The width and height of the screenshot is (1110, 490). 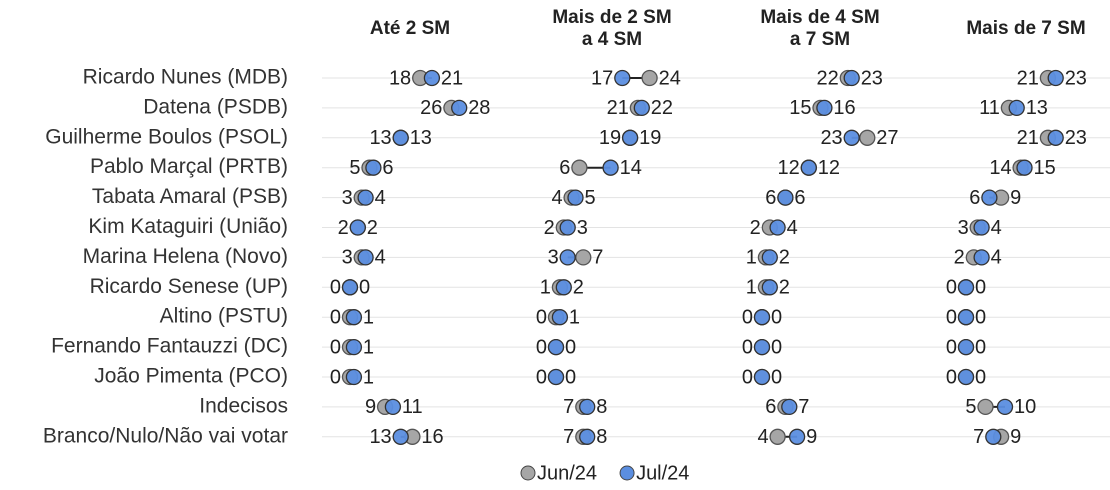 What do you see at coordinates (1025, 28) in the screenshot?
I see `panel-title: Mais de 7 SM` at bounding box center [1025, 28].